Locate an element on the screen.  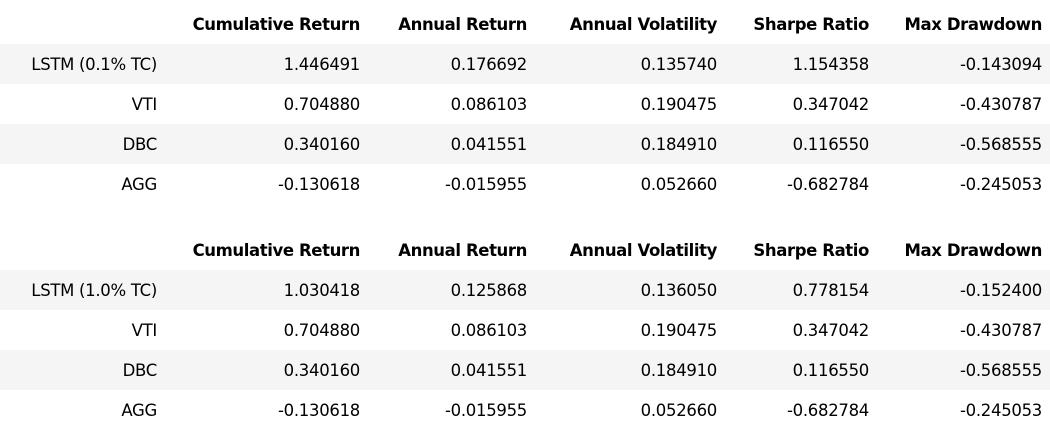
cell-sharpe-ratio: 0.778154 is located at coordinates (831, 290).